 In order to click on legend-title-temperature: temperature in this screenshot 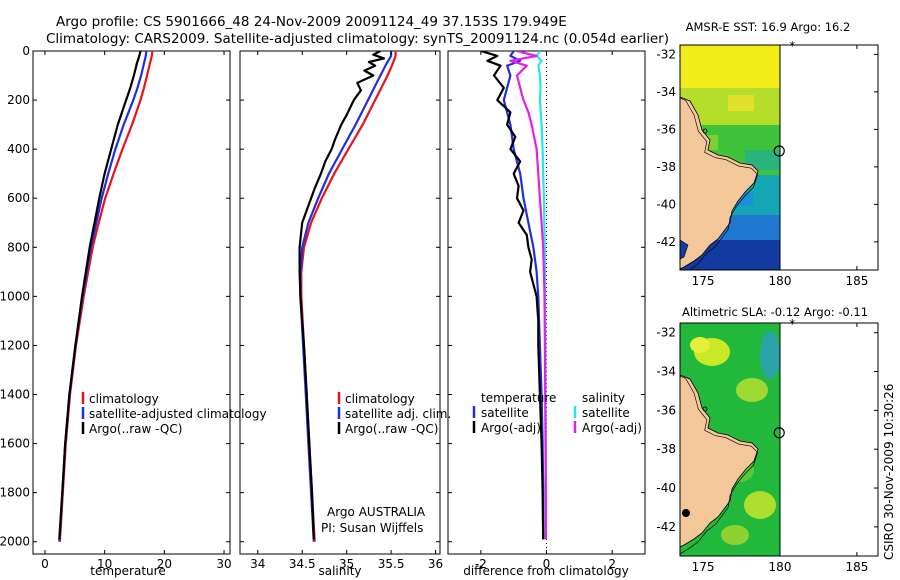, I will do `click(518, 398)`.